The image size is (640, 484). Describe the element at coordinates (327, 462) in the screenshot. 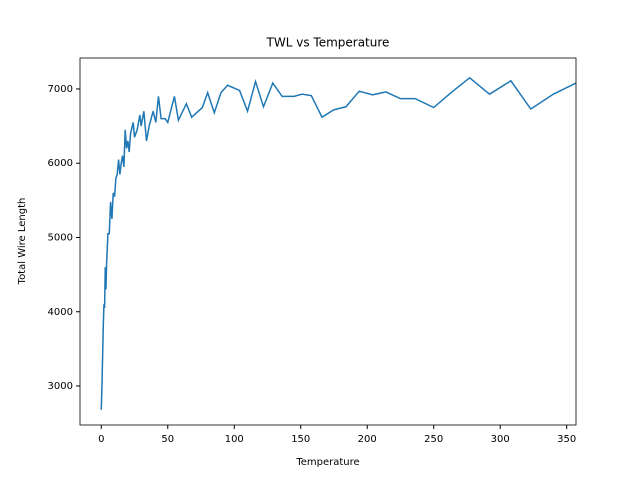

I see `x-axis-label: Temperature` at that location.